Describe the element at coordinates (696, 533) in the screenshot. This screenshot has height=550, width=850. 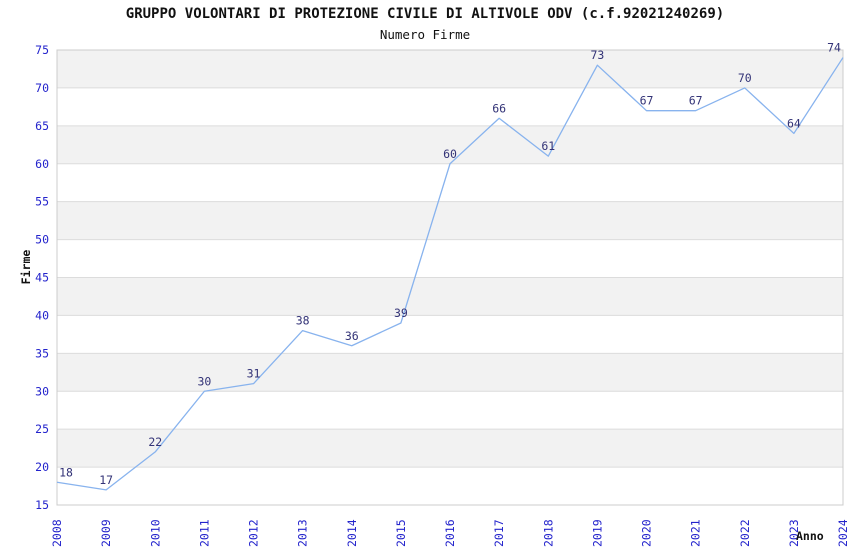
I see `x-tick-label: 2021` at that location.